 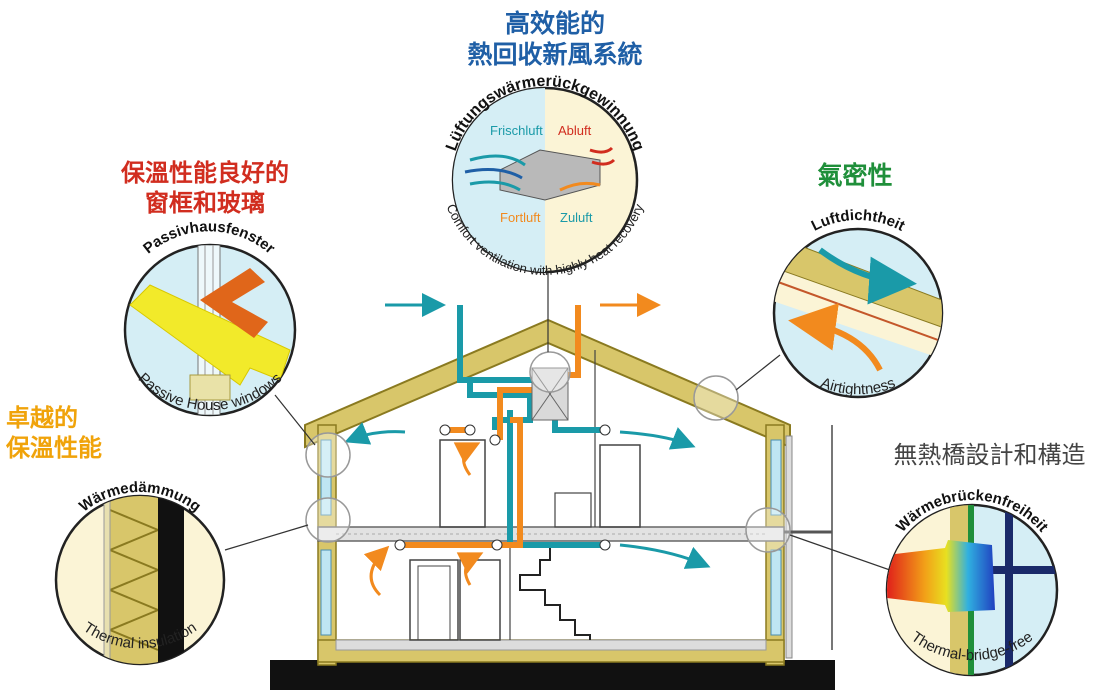 What do you see at coordinates (552, 675) in the screenshot?
I see `ground-slab` at bounding box center [552, 675].